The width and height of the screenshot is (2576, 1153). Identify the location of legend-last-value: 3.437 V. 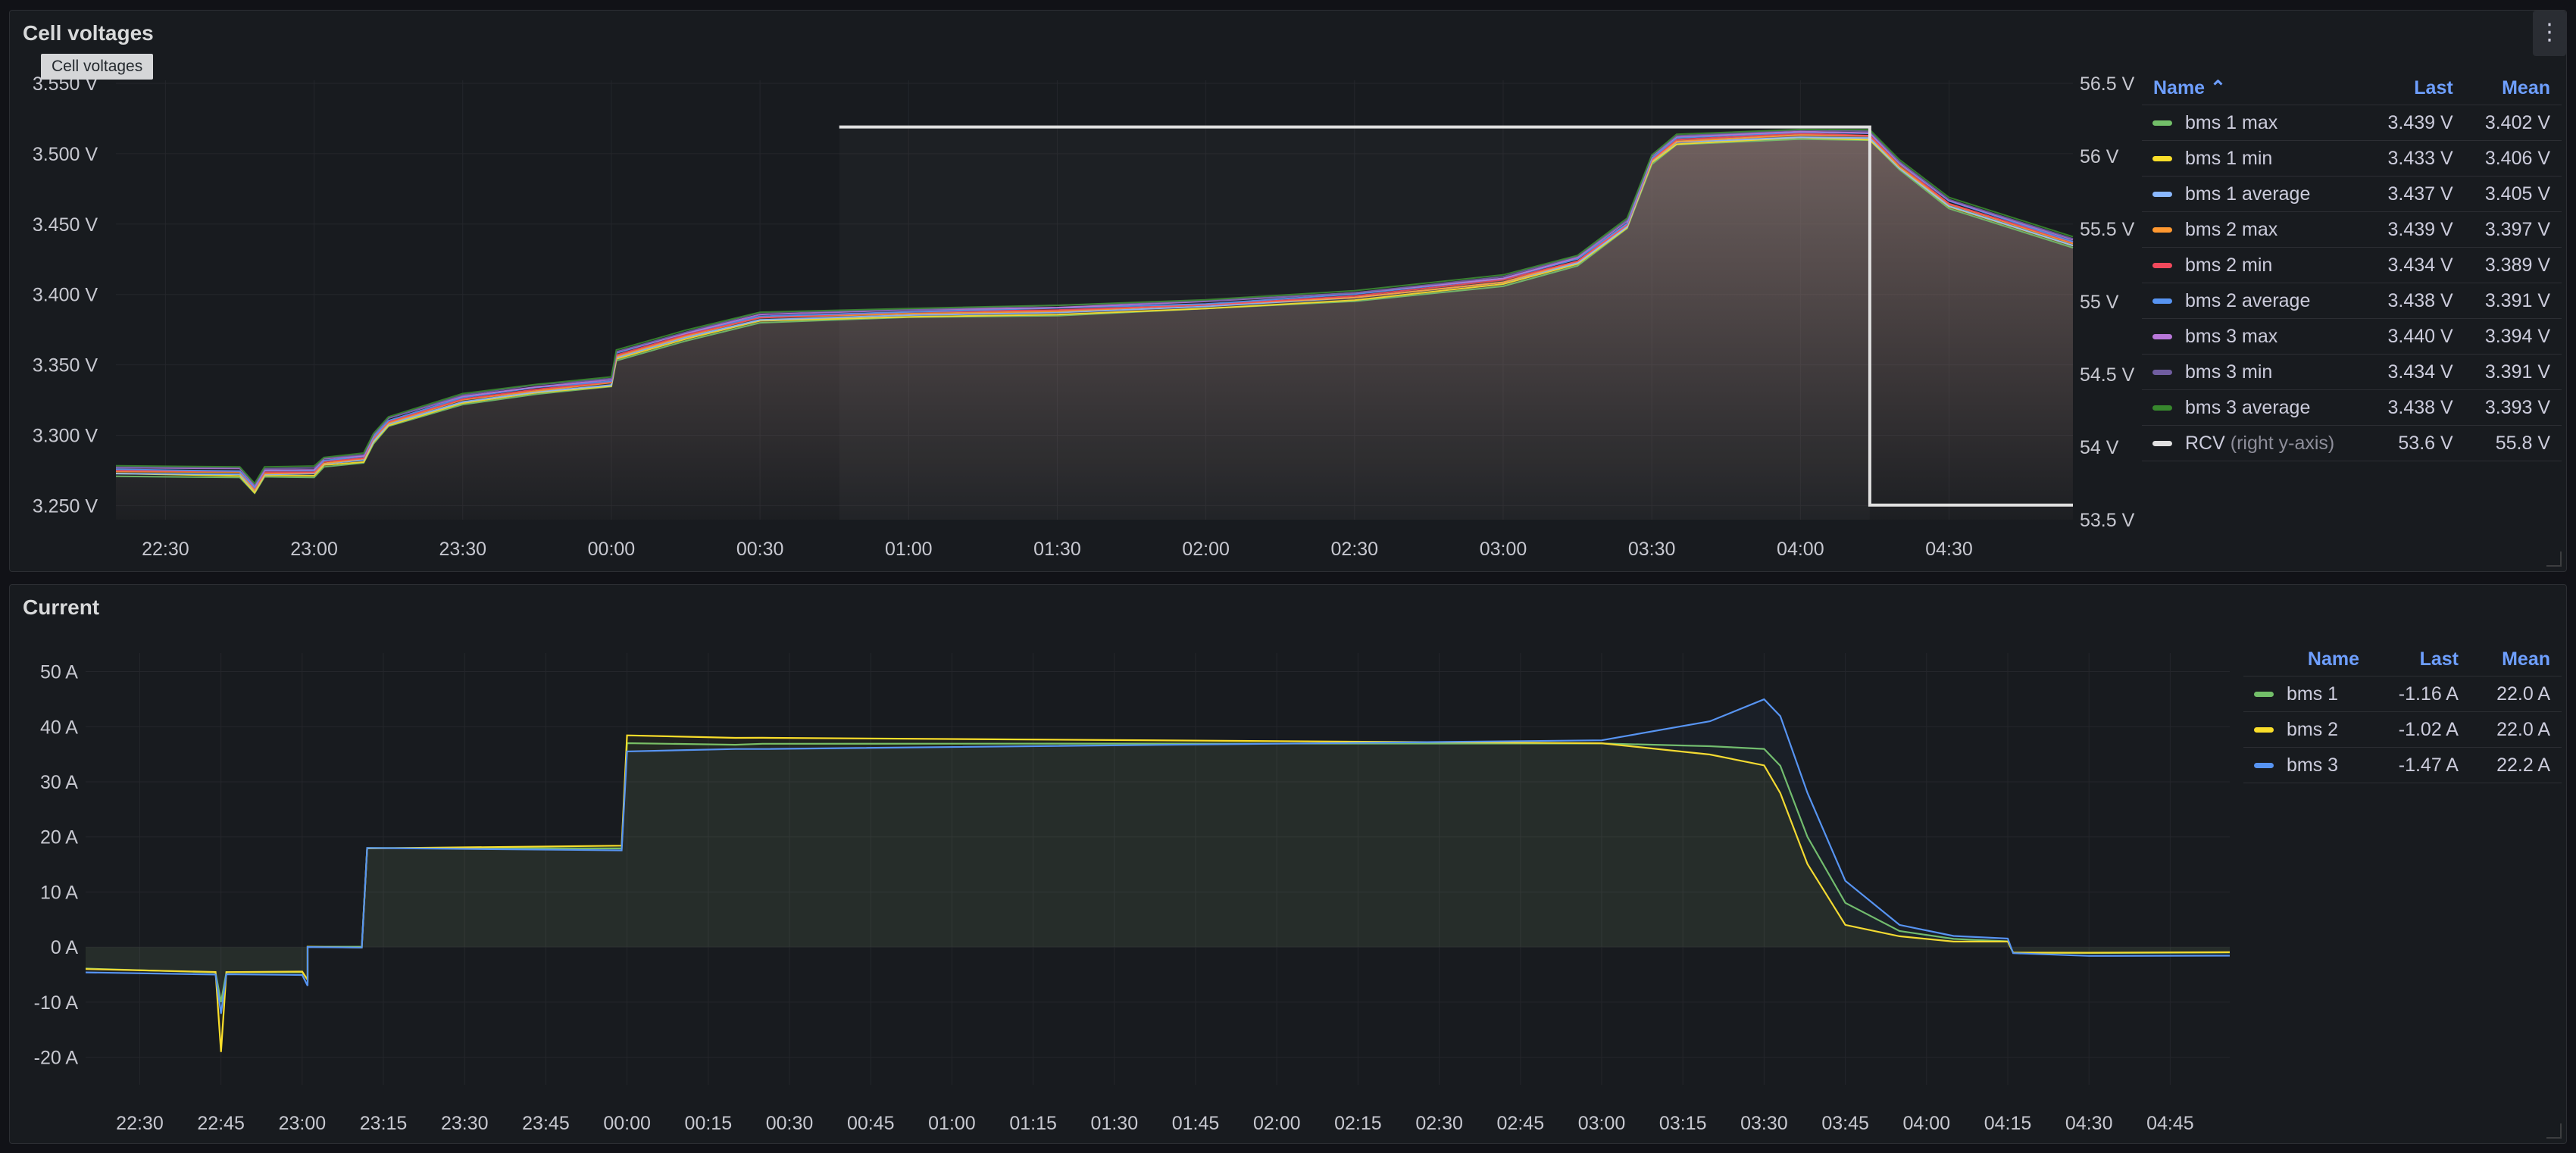
(2416, 194).